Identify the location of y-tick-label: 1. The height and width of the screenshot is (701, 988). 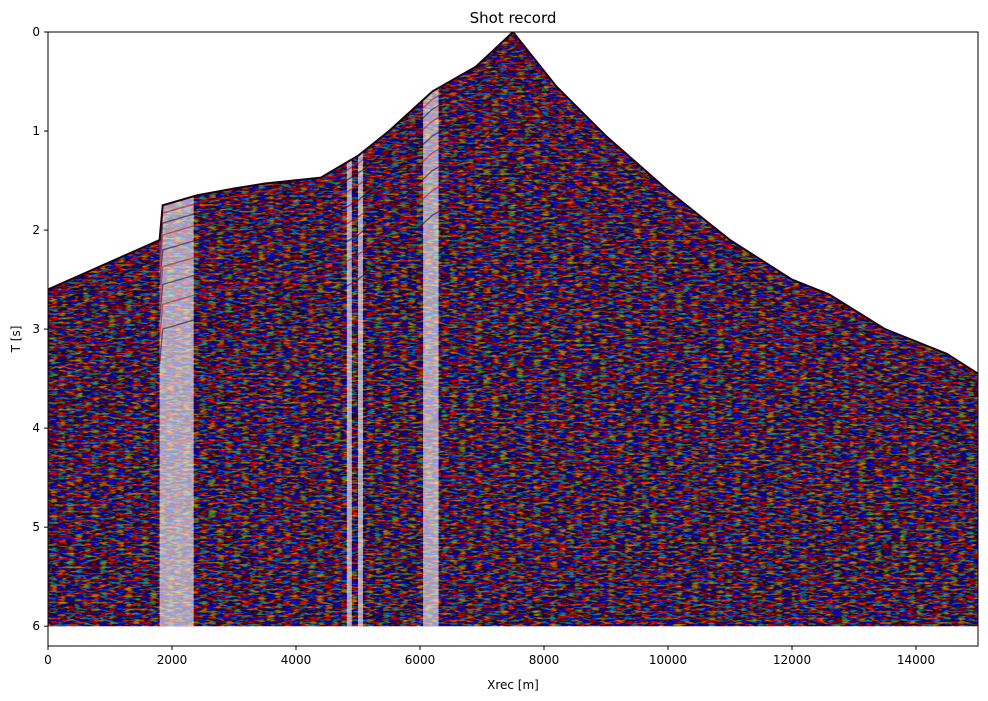
(36, 131).